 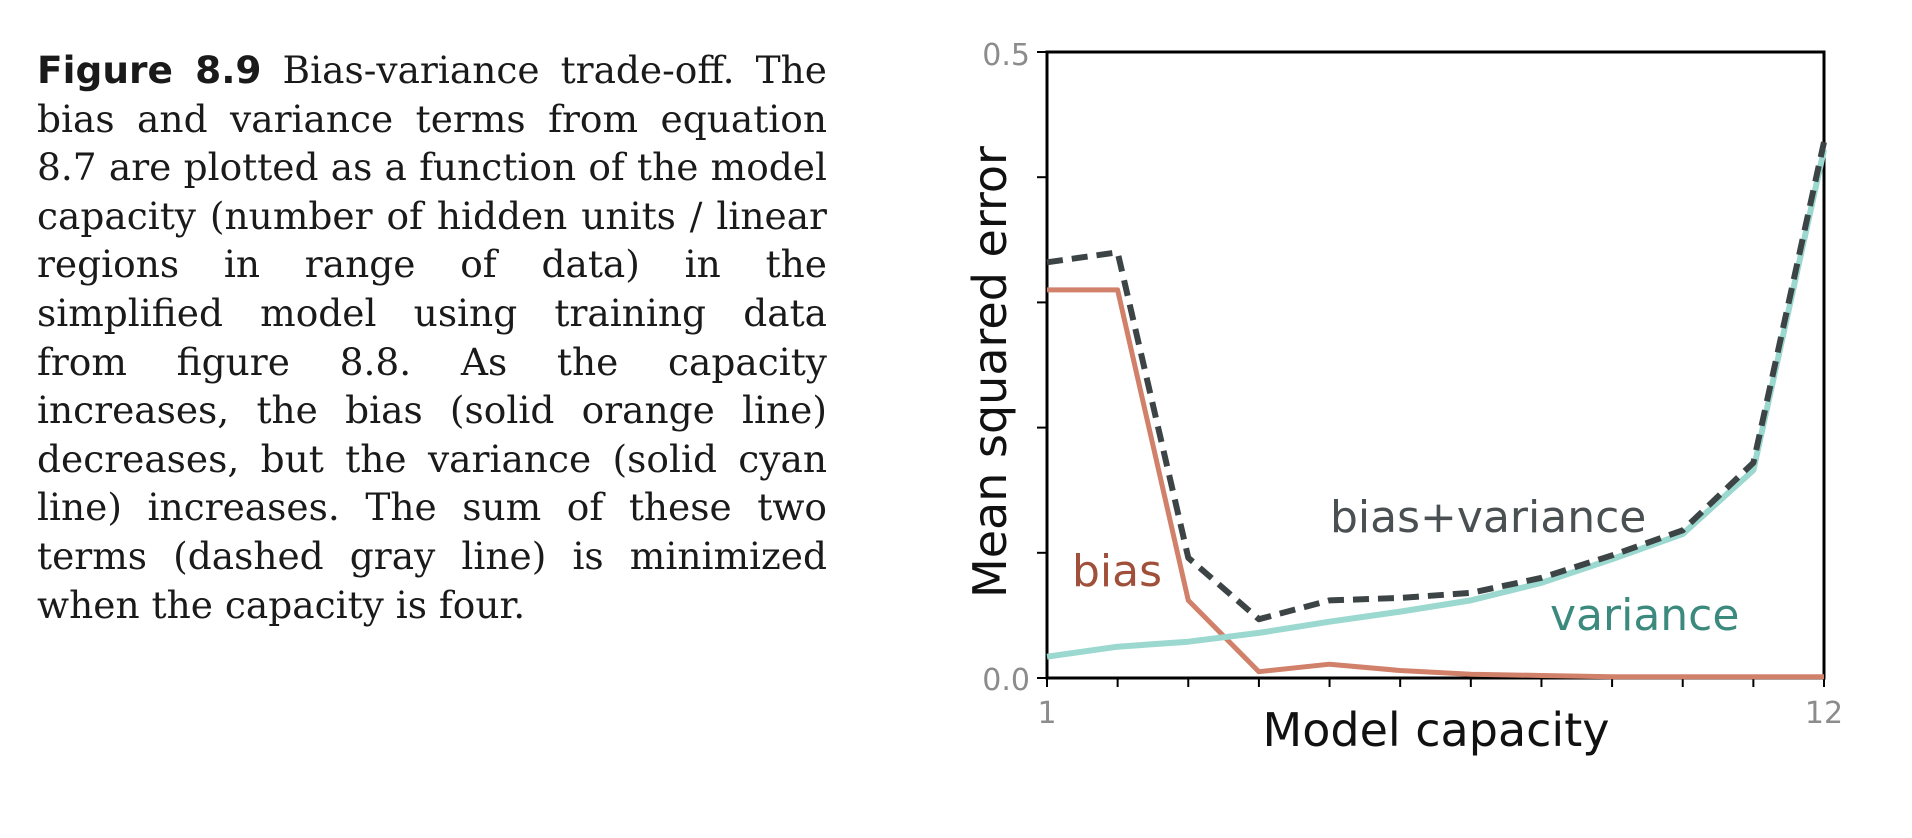 What do you see at coordinates (1488, 517) in the screenshot?
I see `sum-series-label: bias+variance` at bounding box center [1488, 517].